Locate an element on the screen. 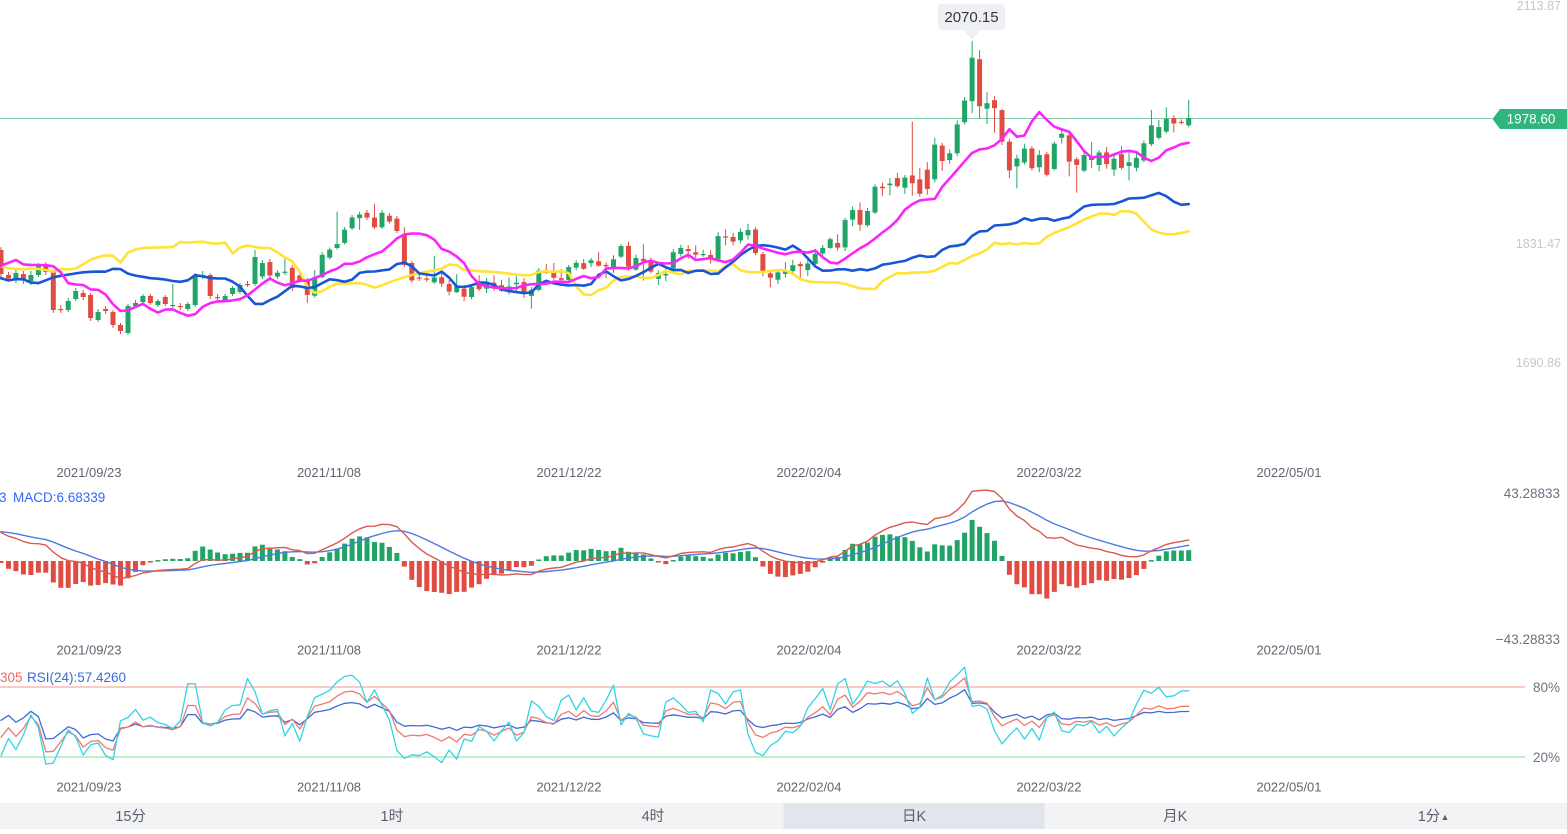 Image resolution: width=1567 pixels, height=834 pixels. svg-text: 1978.60 is located at coordinates (1531, 119).